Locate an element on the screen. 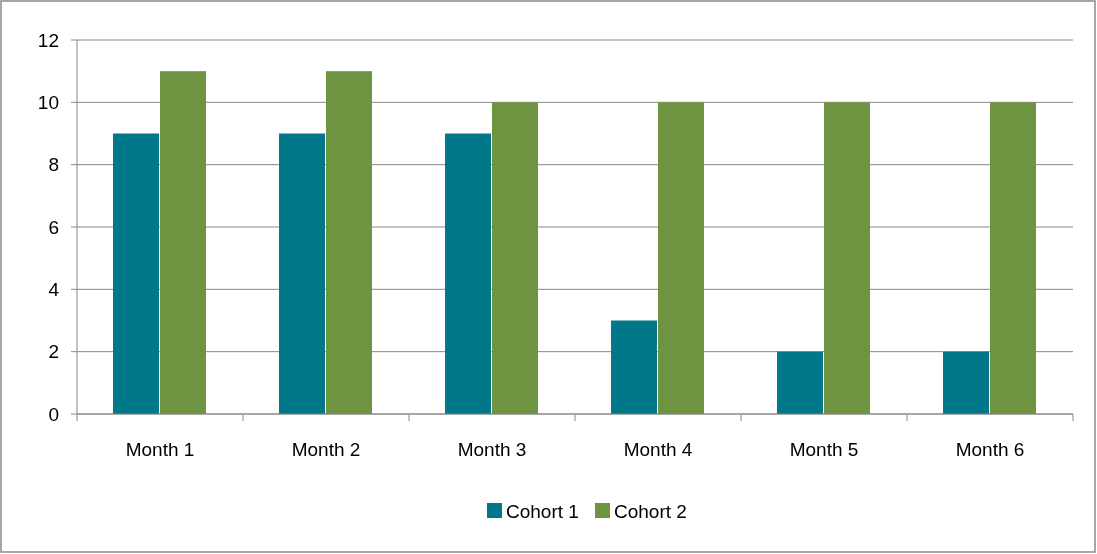  x-tick-label: Month 4 is located at coordinates (658, 449).